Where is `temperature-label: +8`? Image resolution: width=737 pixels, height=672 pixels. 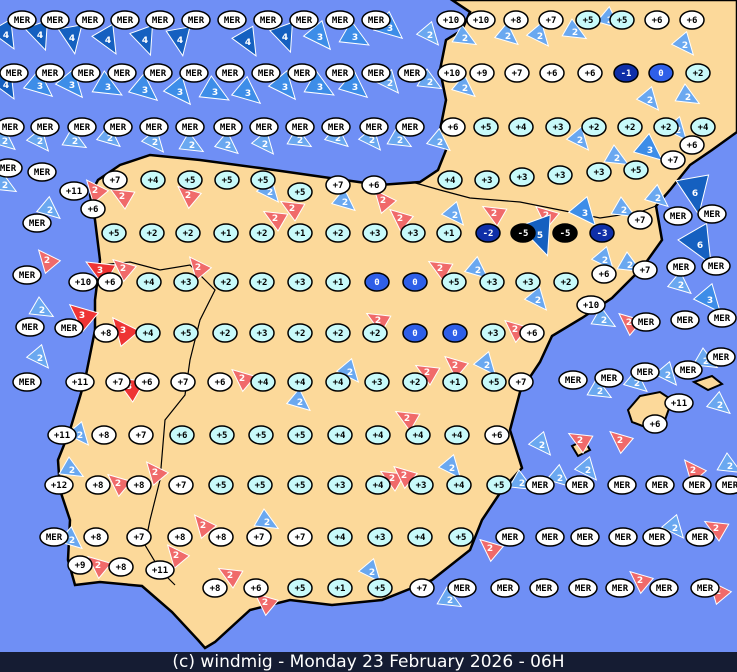
temperature-label: +8 is located at coordinates (96, 538).